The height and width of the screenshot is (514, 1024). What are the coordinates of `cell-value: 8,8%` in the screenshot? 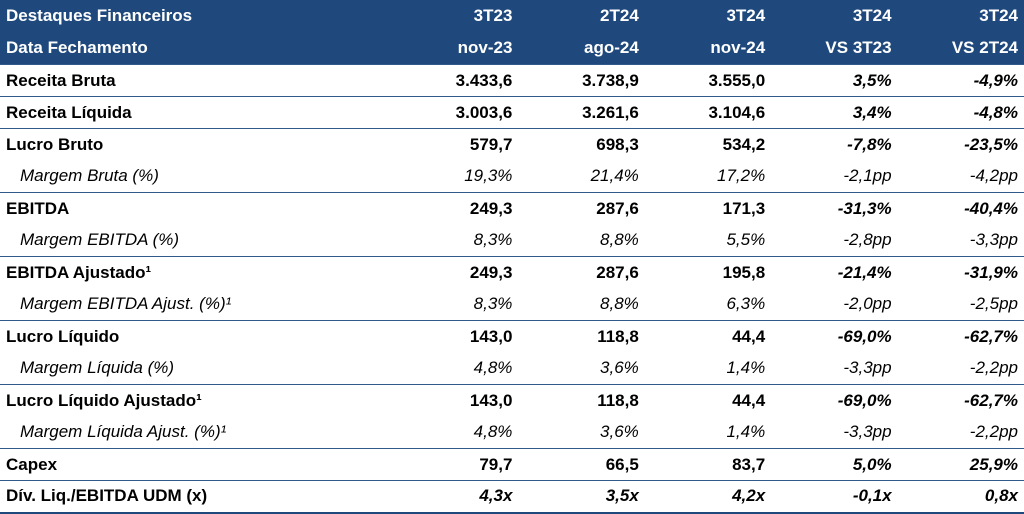 It's located at (619, 240).